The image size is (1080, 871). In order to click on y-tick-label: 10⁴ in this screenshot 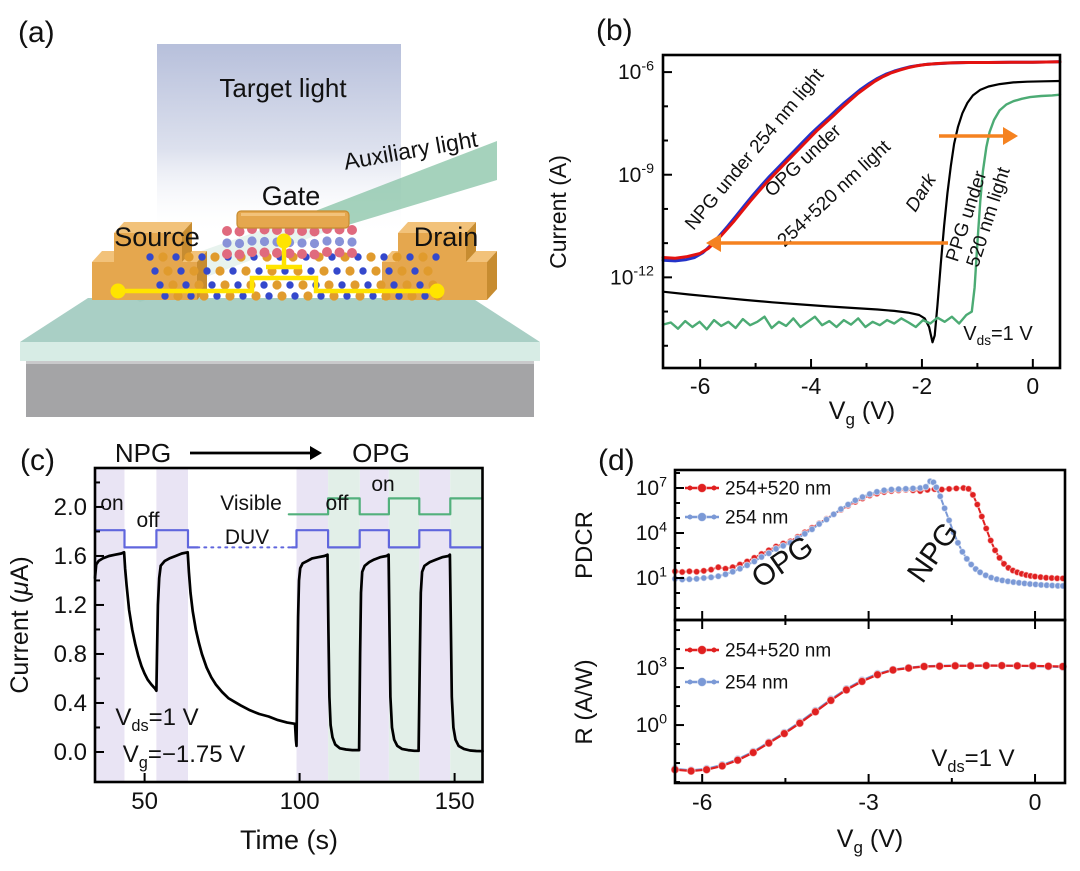, I will do `click(651, 532)`.